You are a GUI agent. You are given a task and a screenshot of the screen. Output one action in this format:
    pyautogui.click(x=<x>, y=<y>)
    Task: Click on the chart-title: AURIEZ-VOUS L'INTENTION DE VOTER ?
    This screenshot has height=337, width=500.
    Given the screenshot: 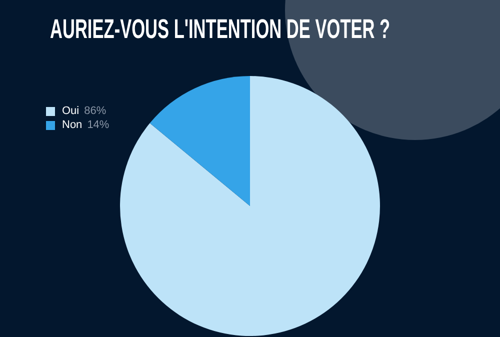 What is the action you would take?
    pyautogui.click(x=220, y=29)
    